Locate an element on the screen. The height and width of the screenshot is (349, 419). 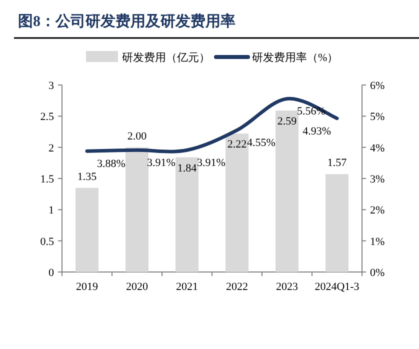
y-tick-label: 1 is located at coordinates (51, 210).